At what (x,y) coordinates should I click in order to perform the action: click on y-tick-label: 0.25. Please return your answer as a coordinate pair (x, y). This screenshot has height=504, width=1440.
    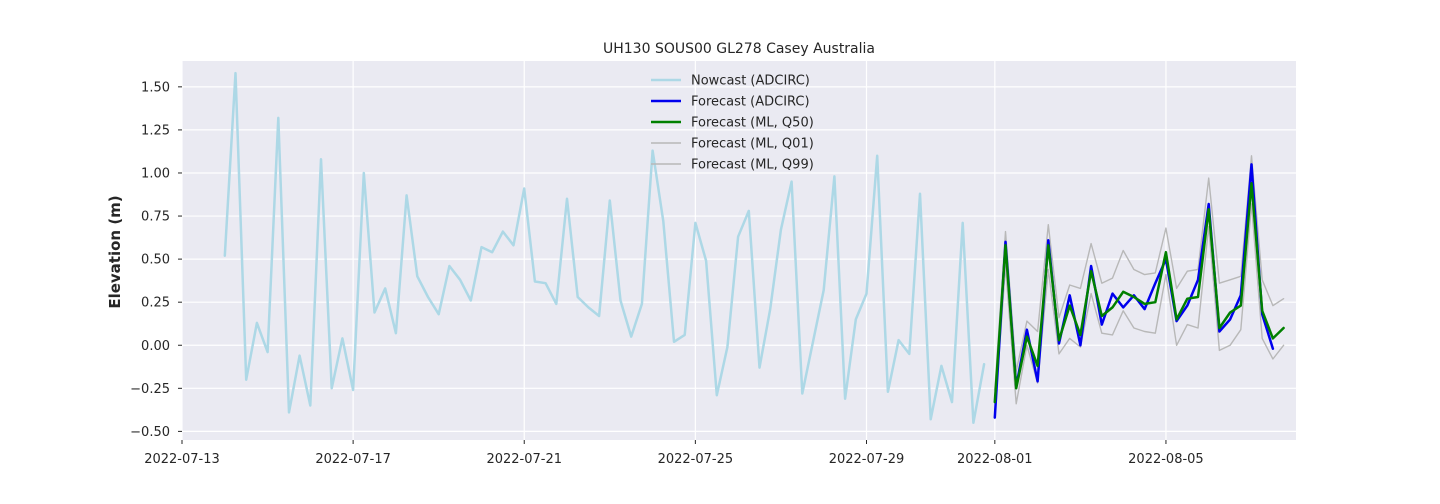
    Looking at the image, I should click on (155, 303).